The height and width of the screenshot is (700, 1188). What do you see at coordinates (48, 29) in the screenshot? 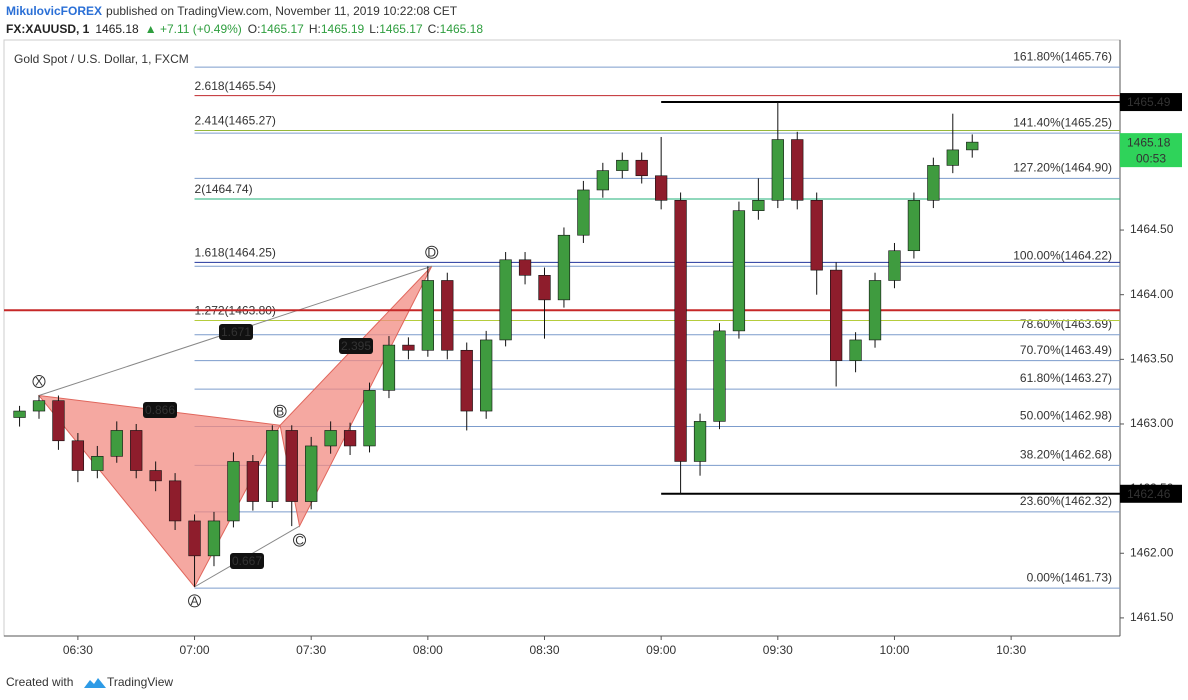
I see `symbol: FX:XAUUSD, 1` at bounding box center [48, 29].